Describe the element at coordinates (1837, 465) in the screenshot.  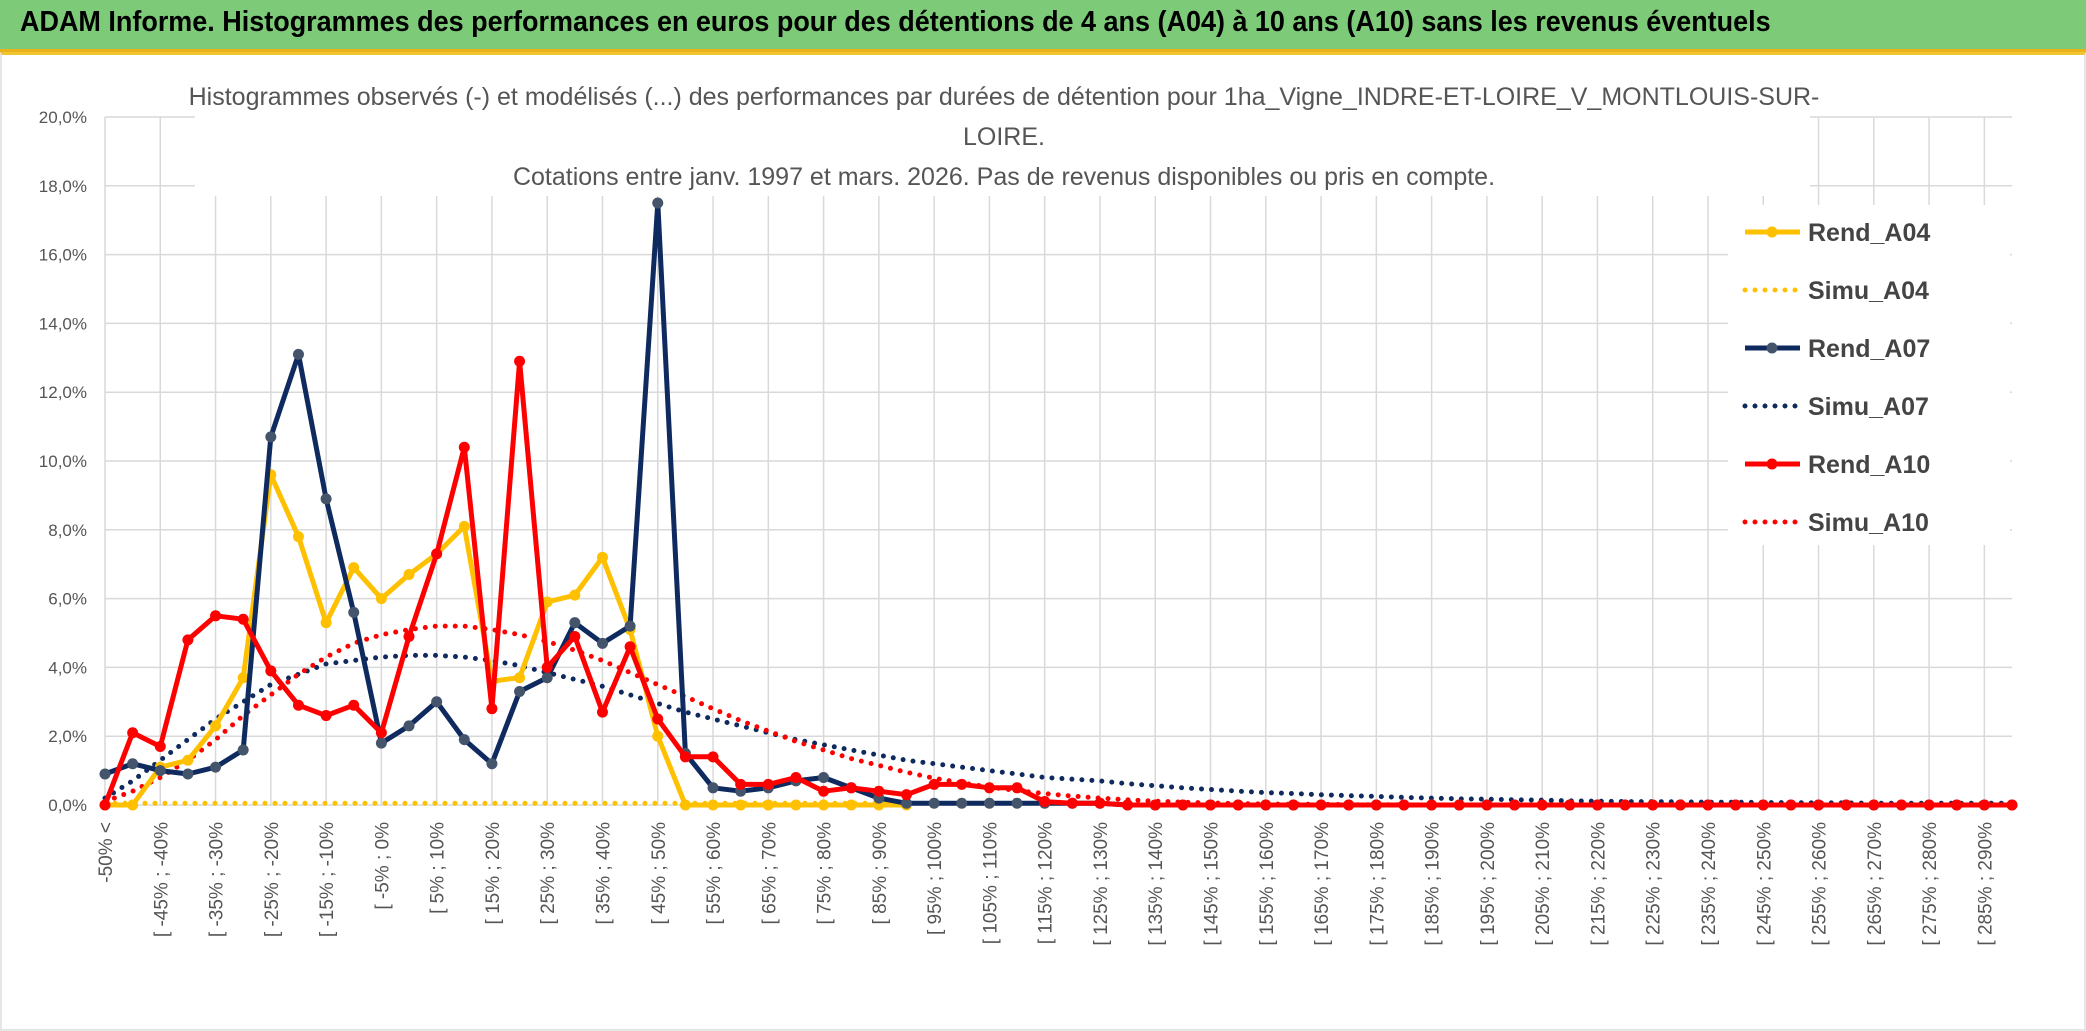
I see `legend-item-Rend_A10: Rend_A10` at that location.